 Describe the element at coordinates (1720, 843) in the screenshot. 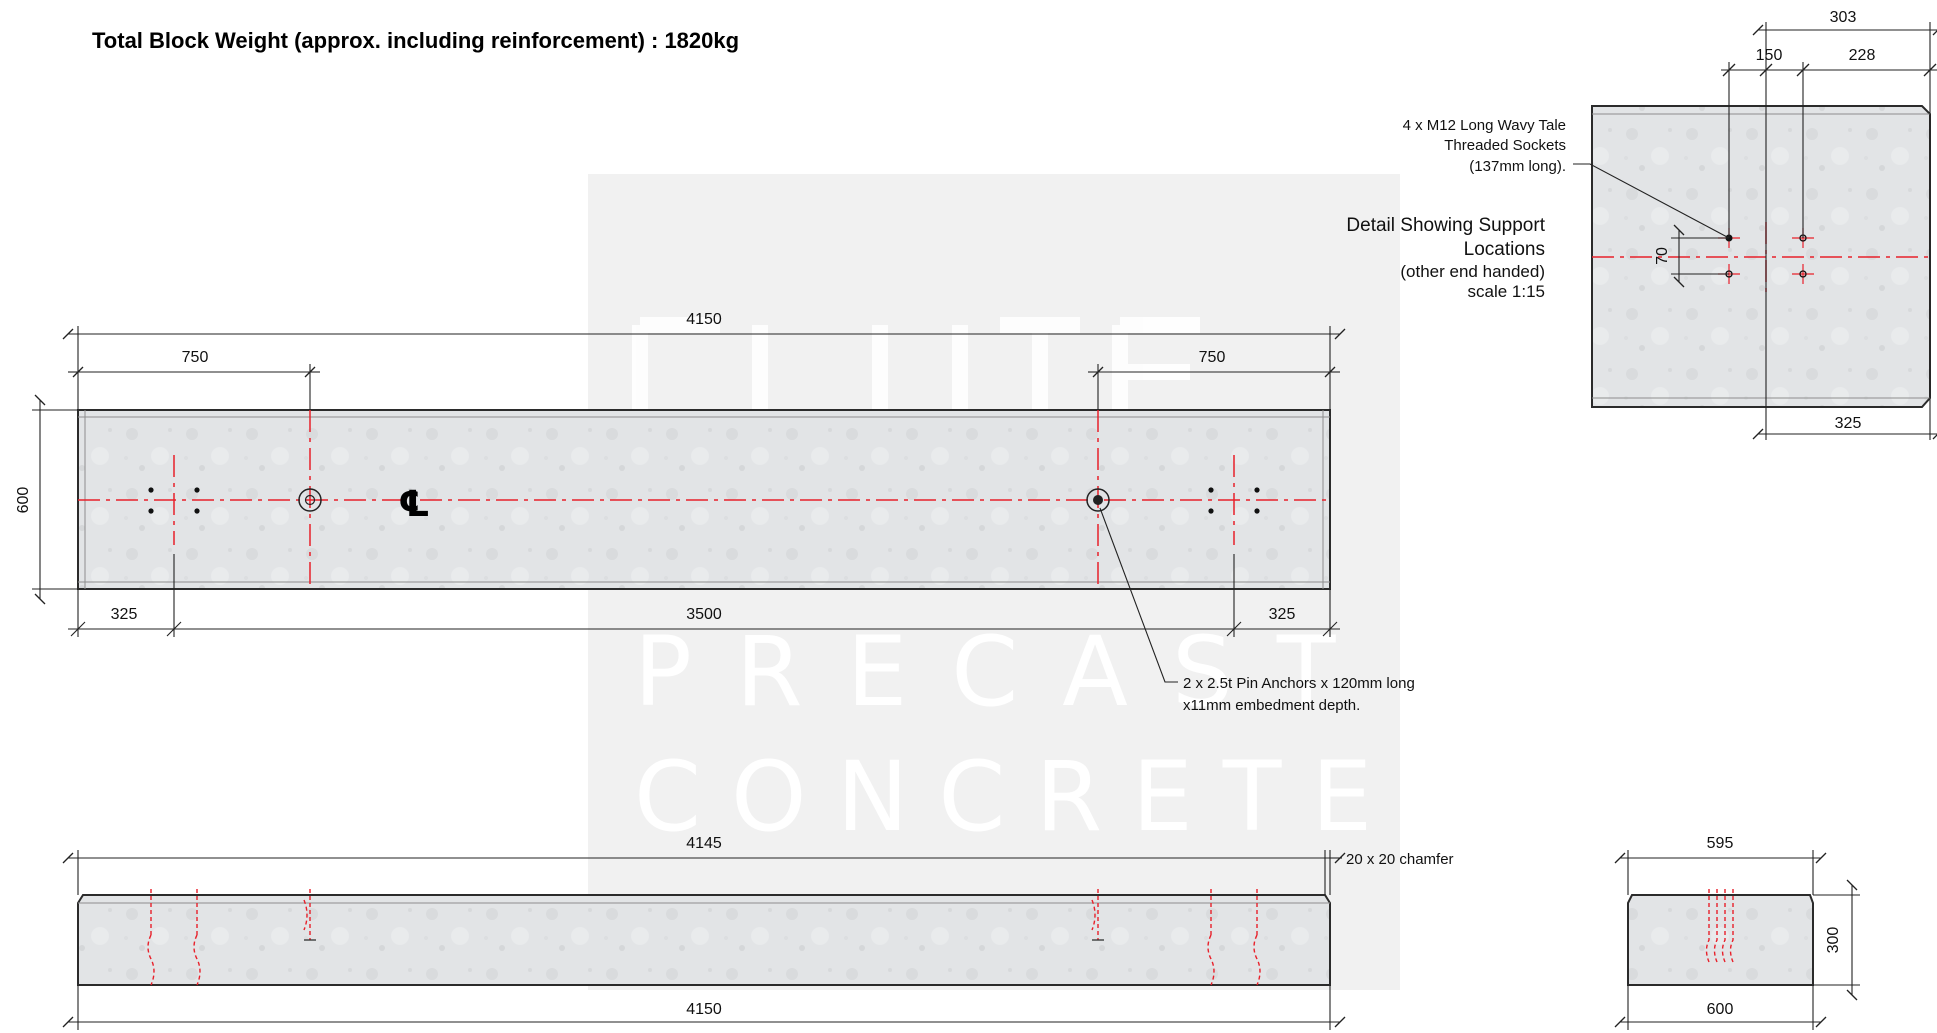

I see `dim-end-top-label: 595` at that location.